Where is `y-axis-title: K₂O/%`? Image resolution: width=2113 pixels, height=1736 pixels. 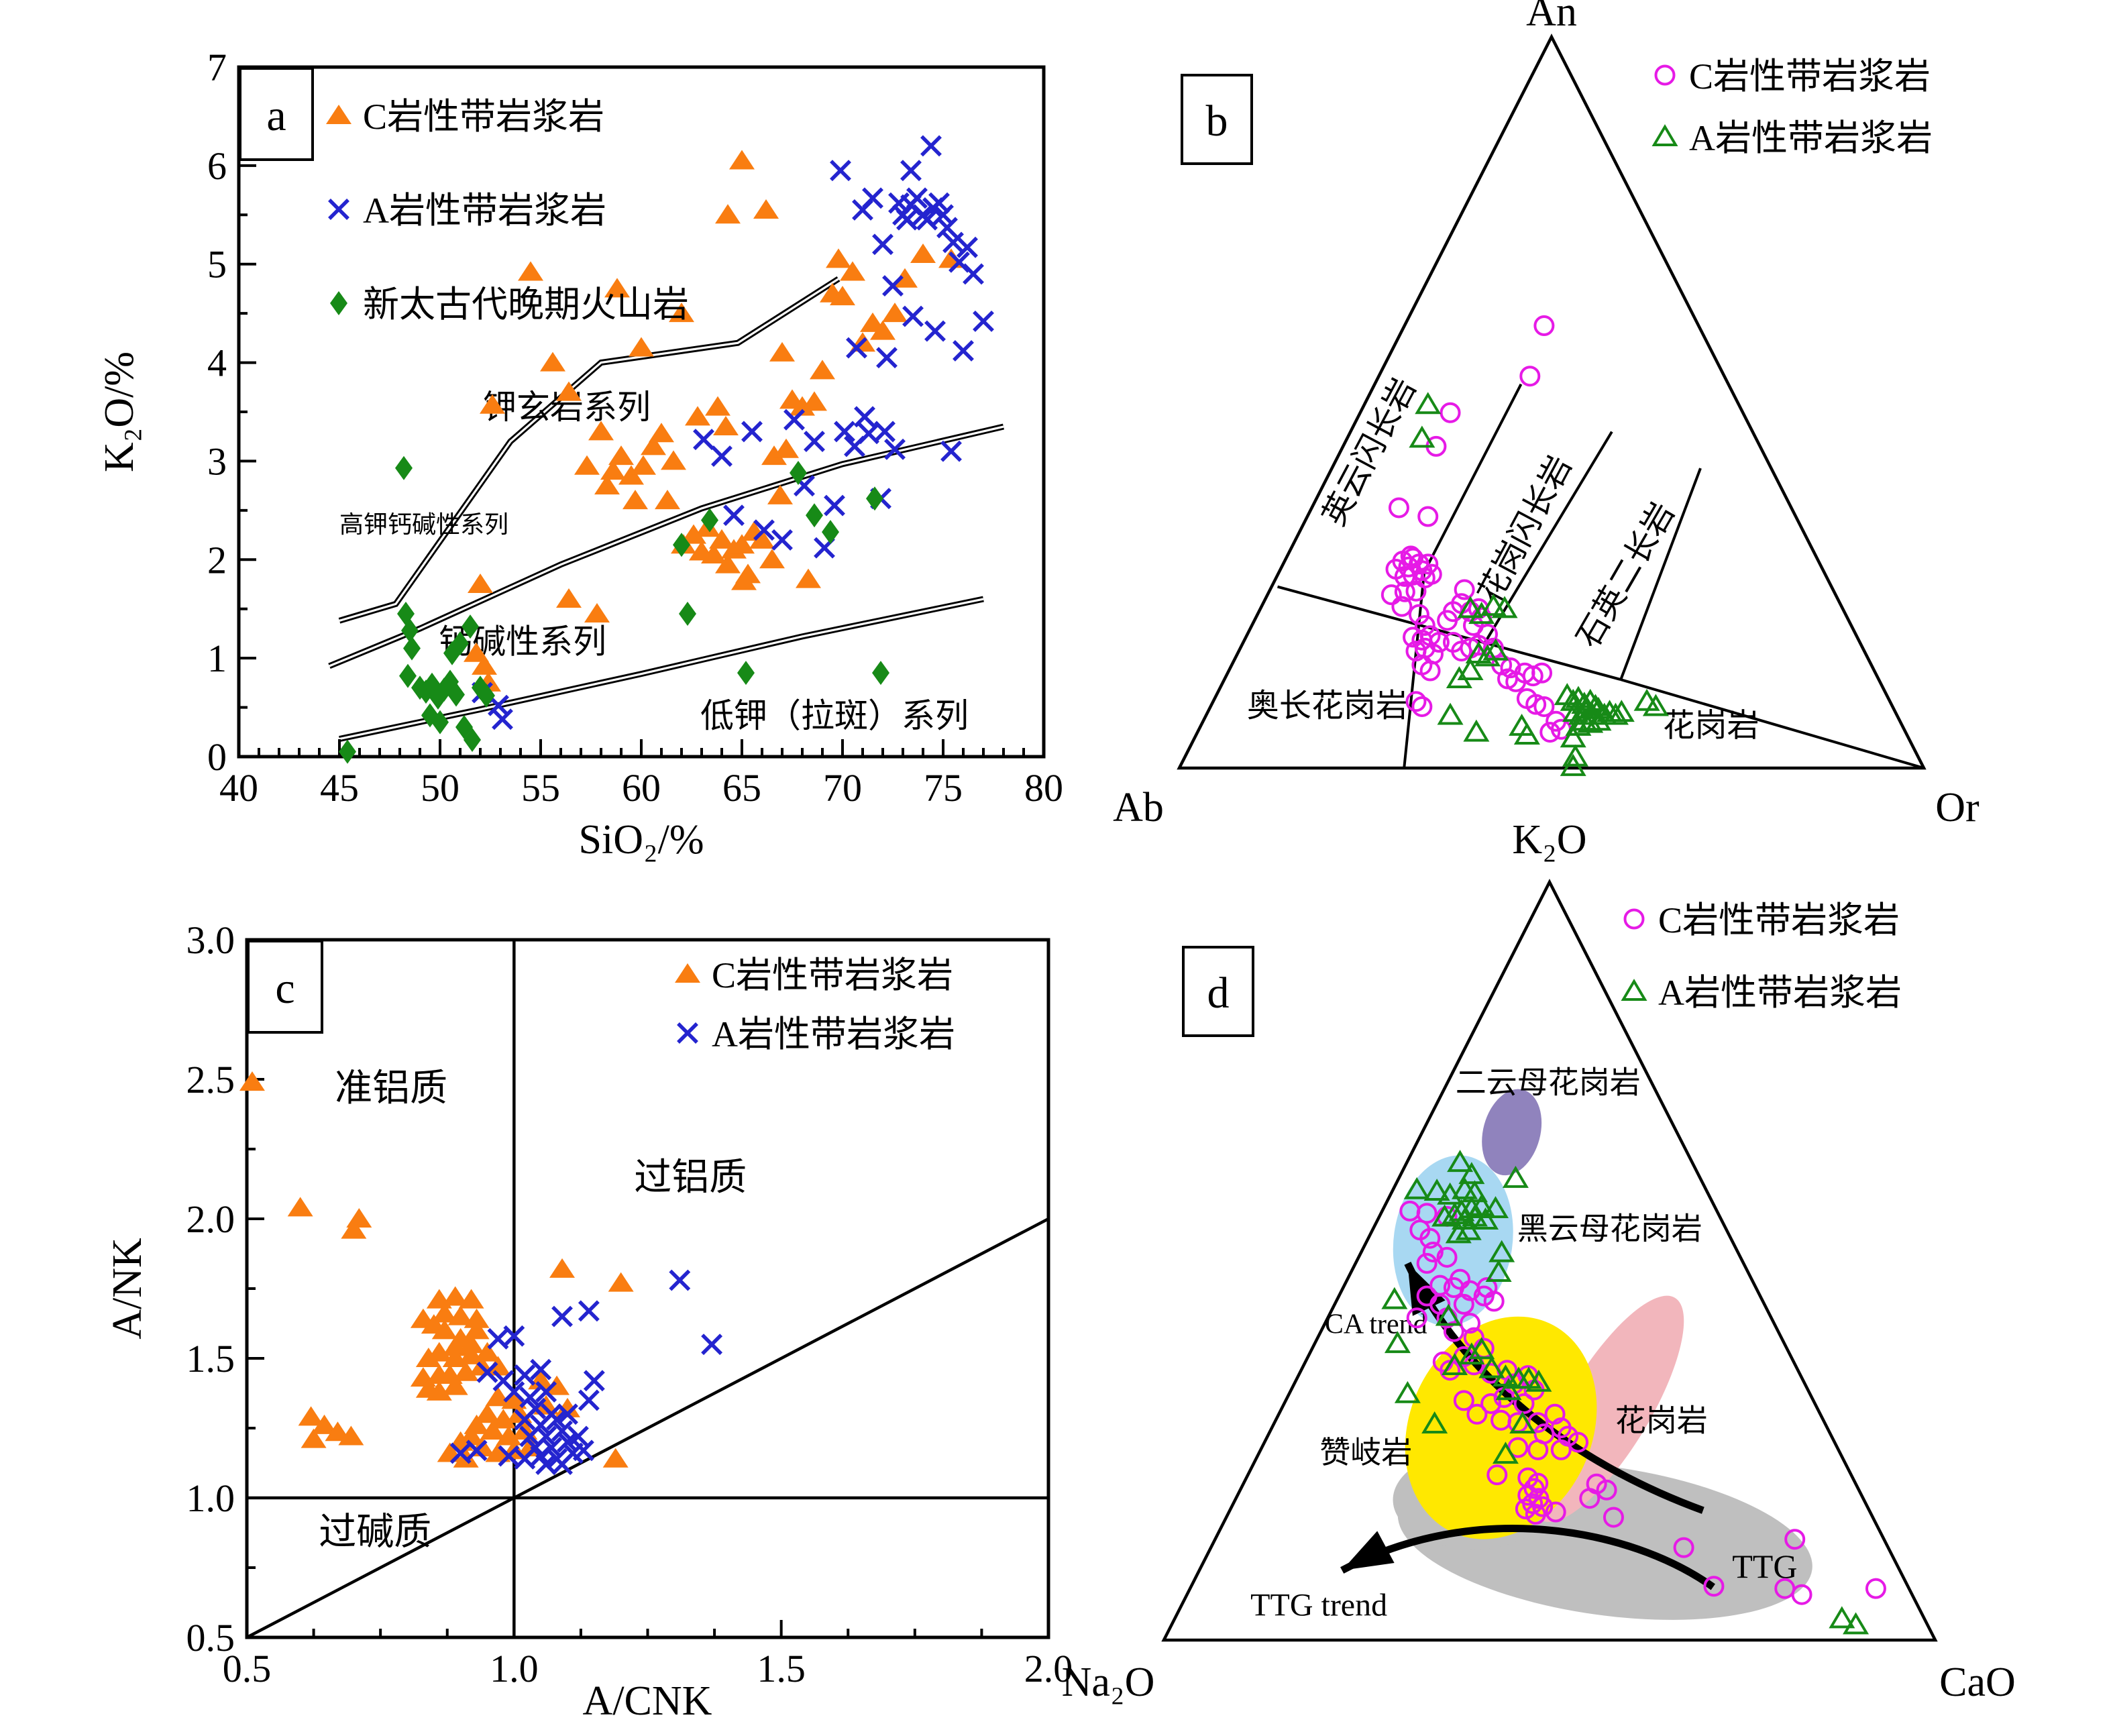
y-axis-title: K₂O/% is located at coordinates (120, 411).